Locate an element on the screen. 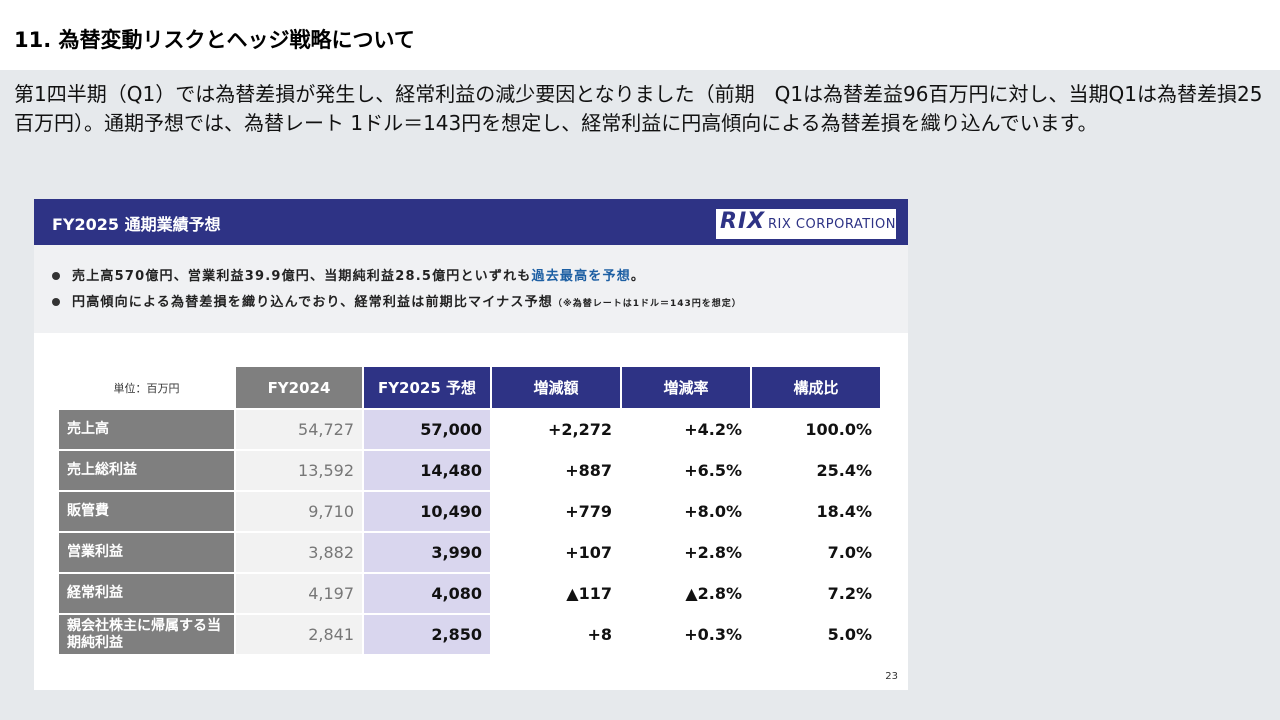 The width and height of the screenshot is (1280, 720). rate-cell: +0.3% is located at coordinates (686, 635).